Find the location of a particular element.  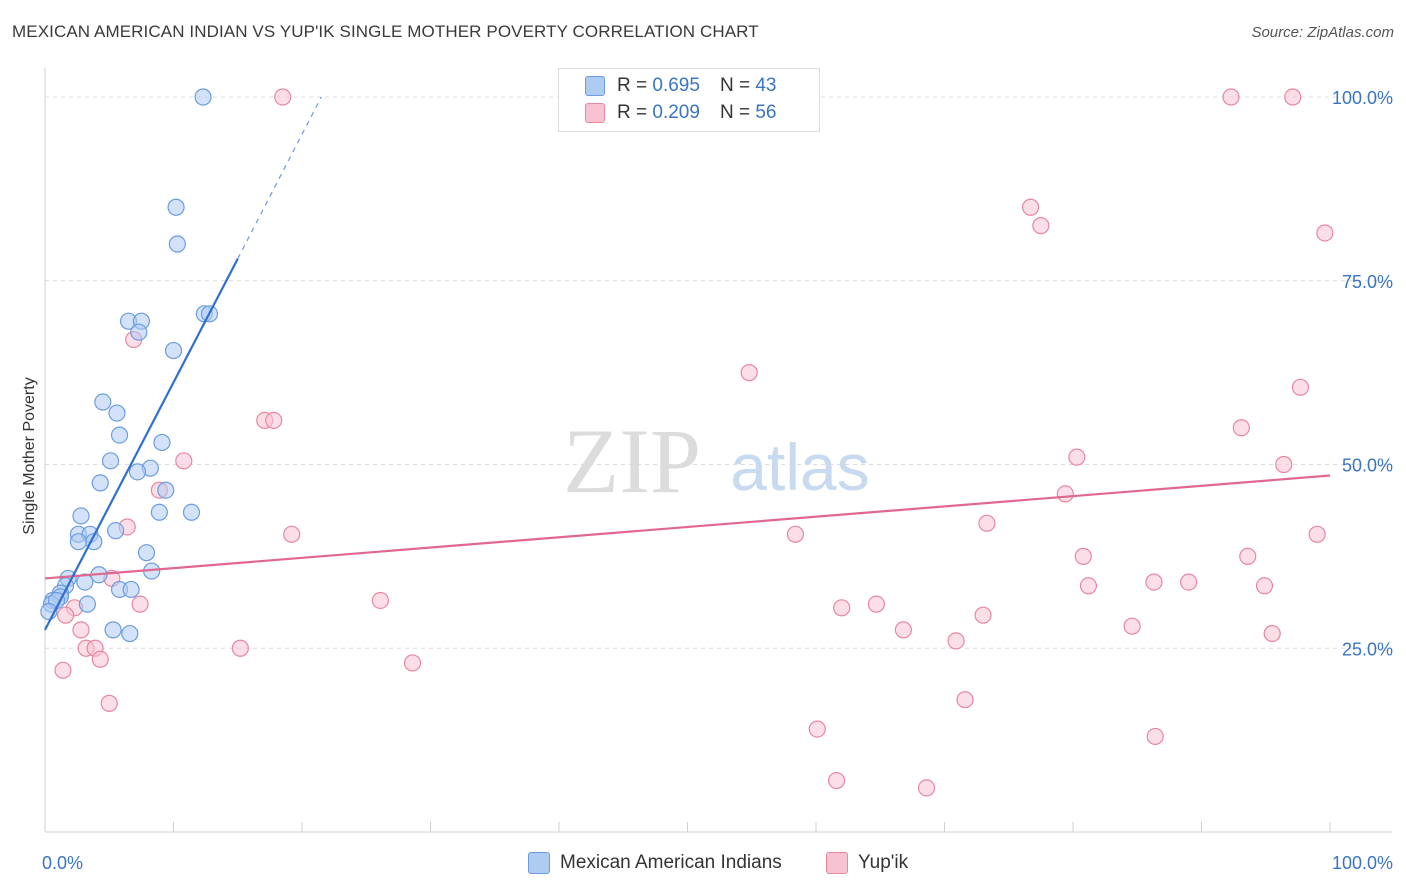

y-tick-label: 25.0% is located at coordinates (1367, 649).